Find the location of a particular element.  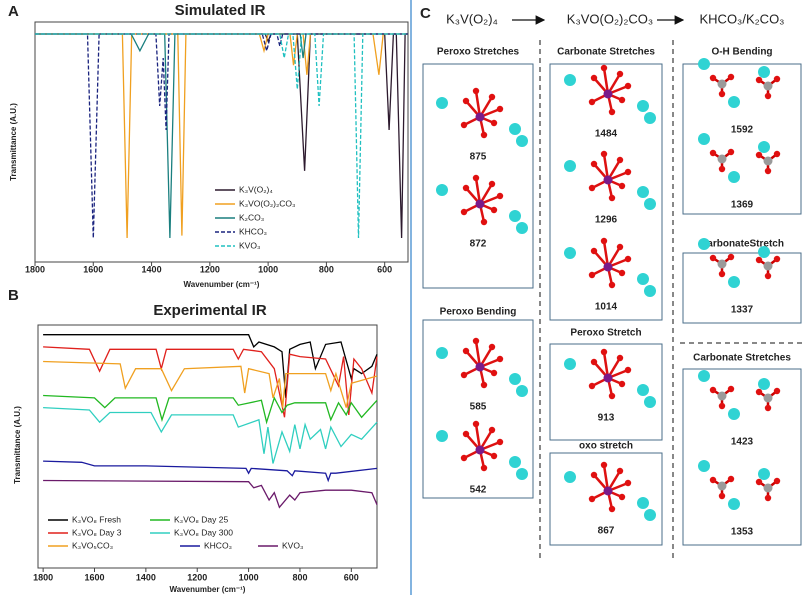

x-axis-label: Wavenumber (cm⁻¹) is located at coordinates (208, 589).